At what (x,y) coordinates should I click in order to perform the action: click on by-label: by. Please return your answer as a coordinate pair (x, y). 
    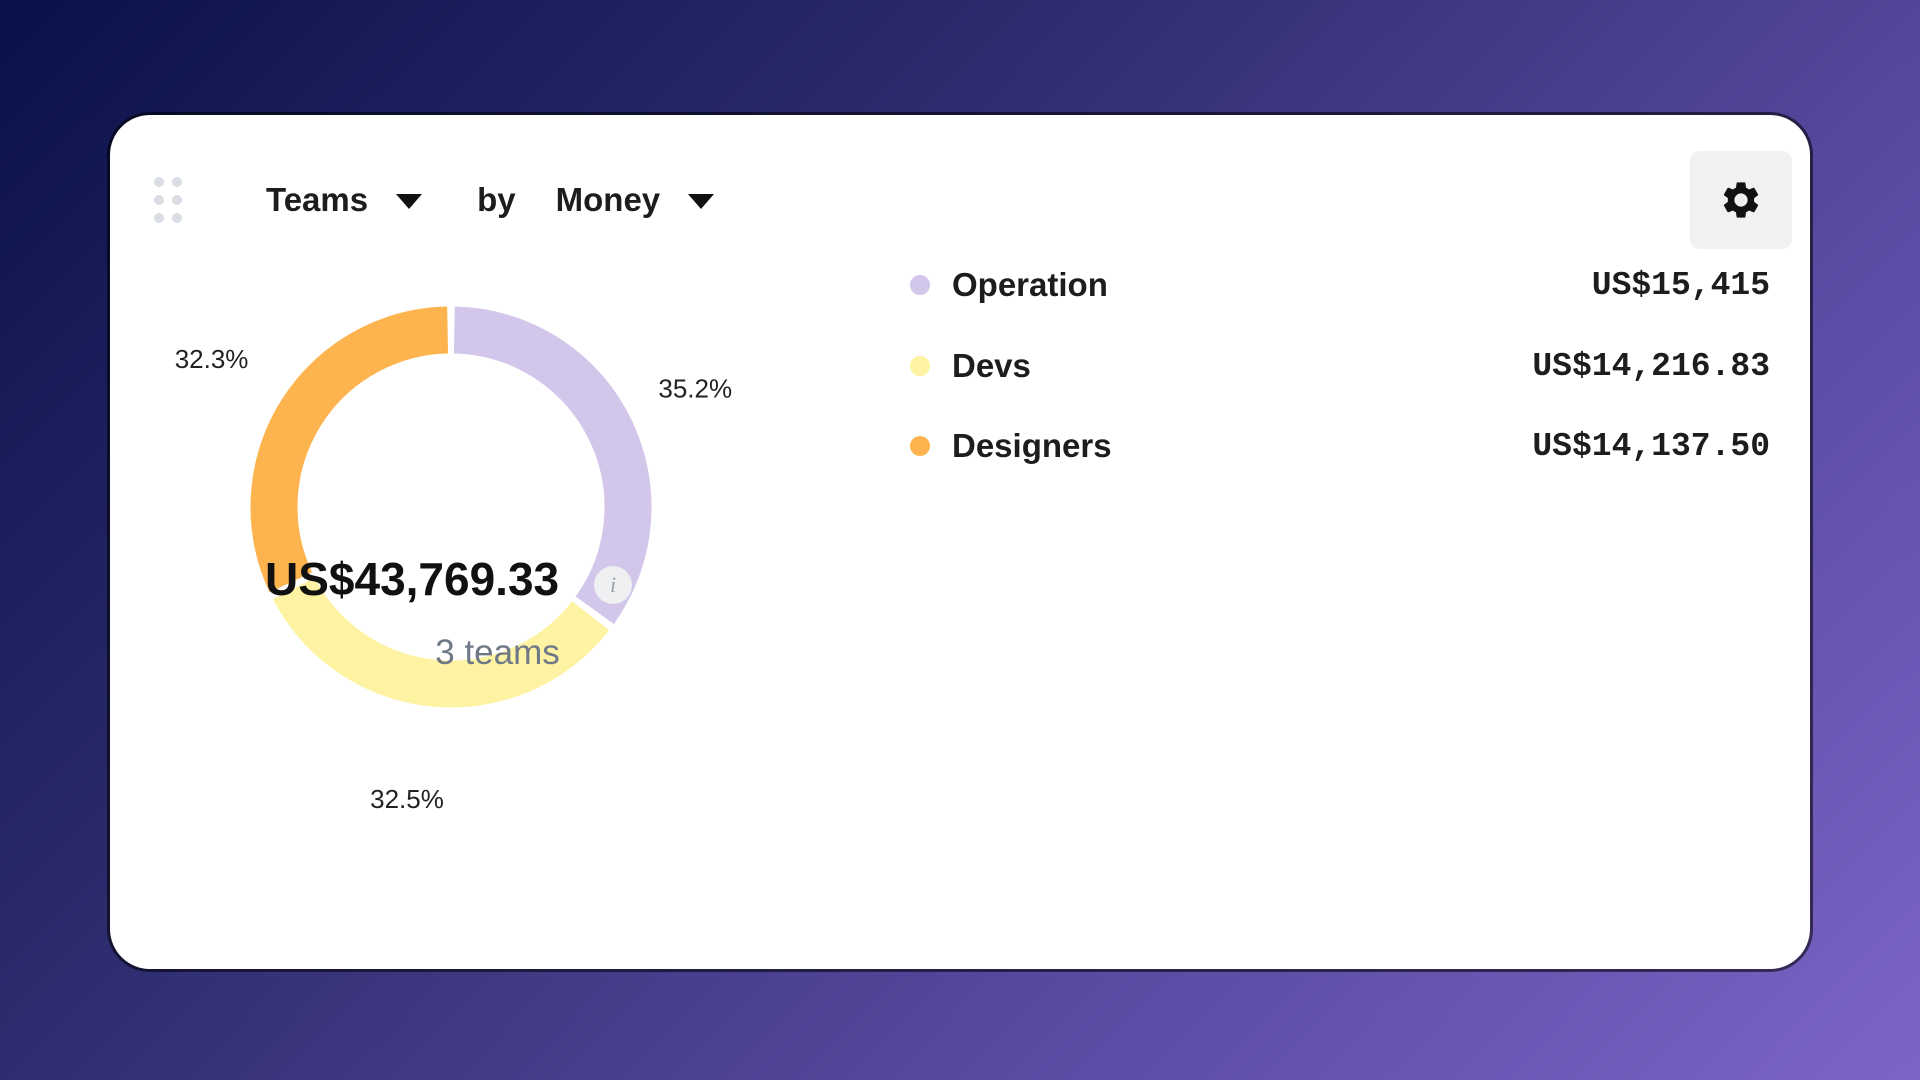
    Looking at the image, I should click on (496, 199).